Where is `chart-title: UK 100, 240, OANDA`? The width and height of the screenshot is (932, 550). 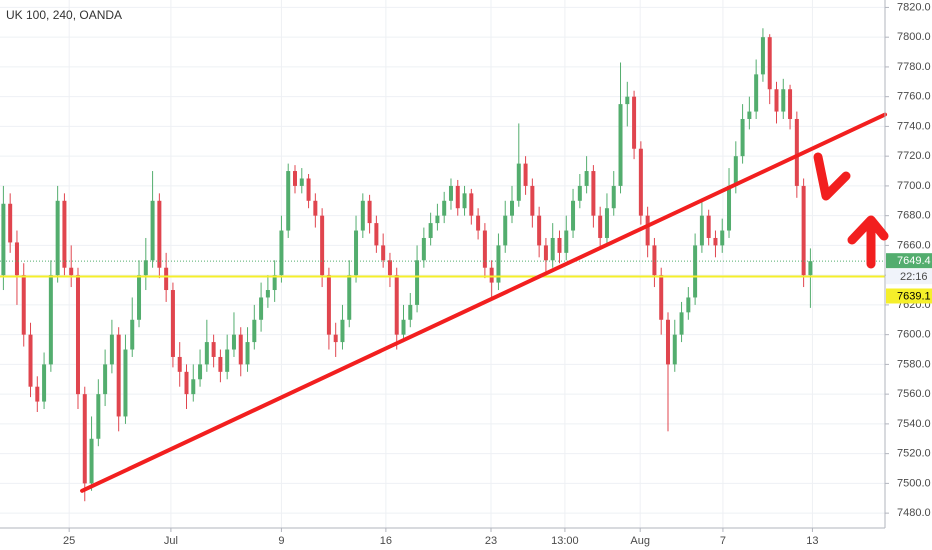
chart-title: UK 100, 240, OANDA is located at coordinates (64, 15).